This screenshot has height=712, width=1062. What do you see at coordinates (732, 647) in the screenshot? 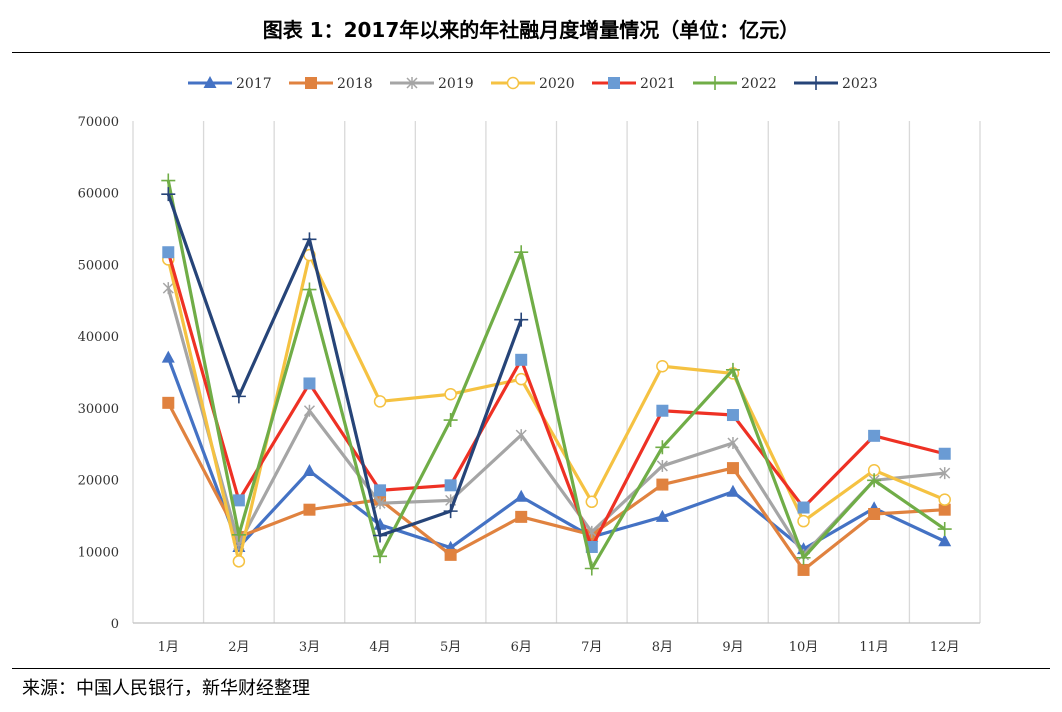
I see `x-tick-label: 9月` at bounding box center [732, 647].